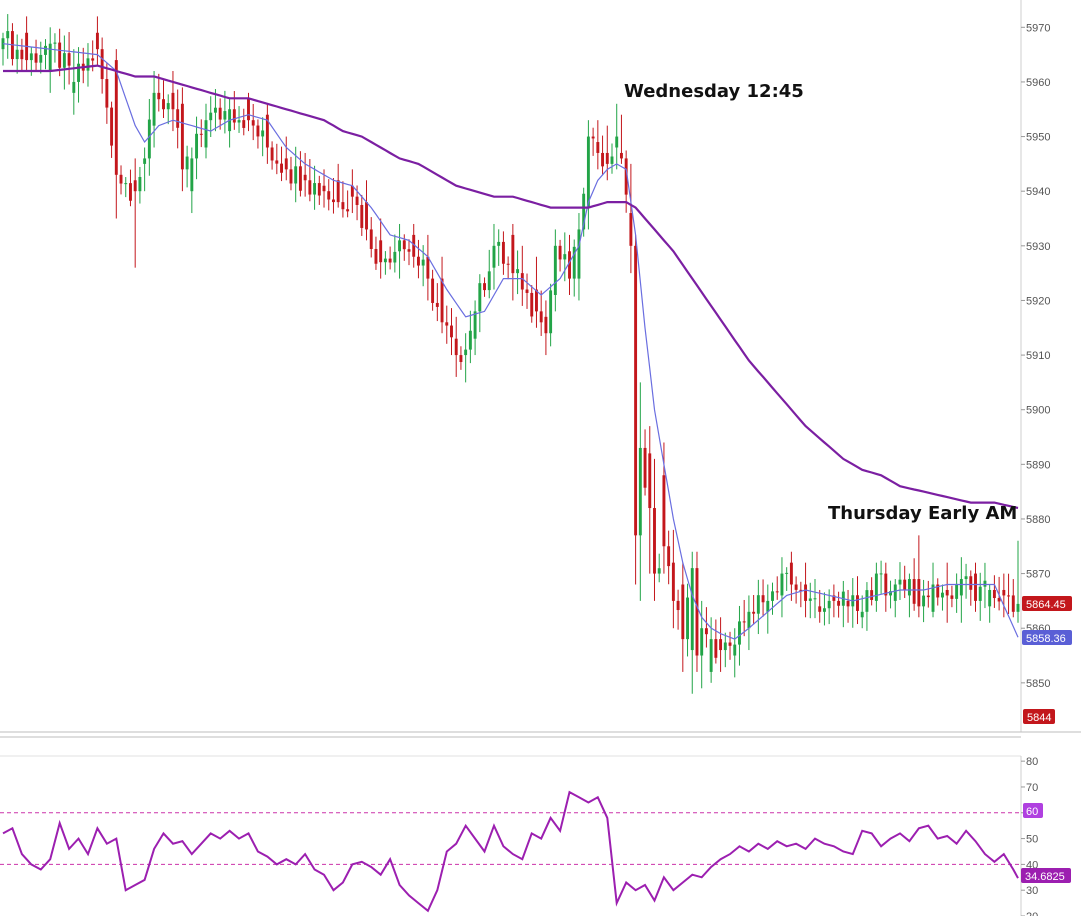  I want to click on price-tick-label: 5900, so click(1038, 411).